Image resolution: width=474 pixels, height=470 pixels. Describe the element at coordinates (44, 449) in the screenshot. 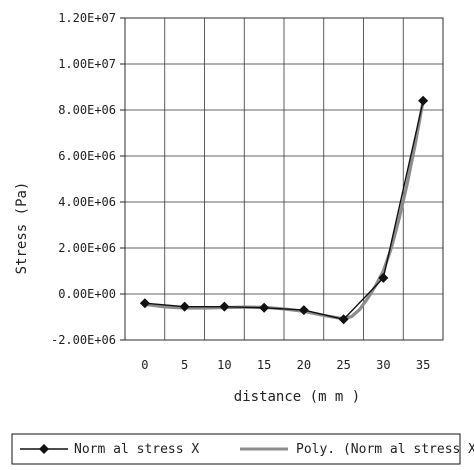

I see `legend-marker-diamond` at that location.